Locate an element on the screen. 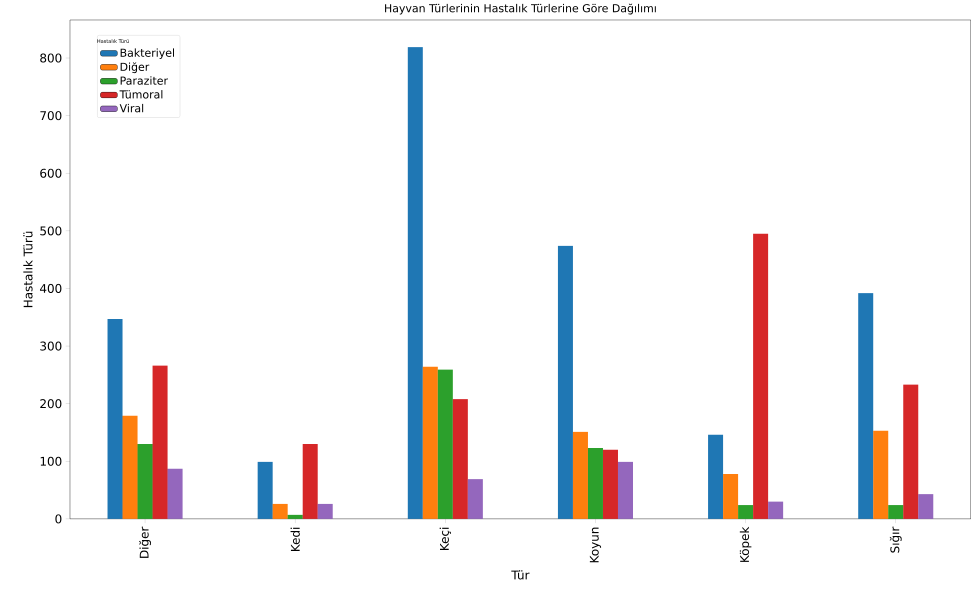  y-tick-label: 100 is located at coordinates (51, 461).